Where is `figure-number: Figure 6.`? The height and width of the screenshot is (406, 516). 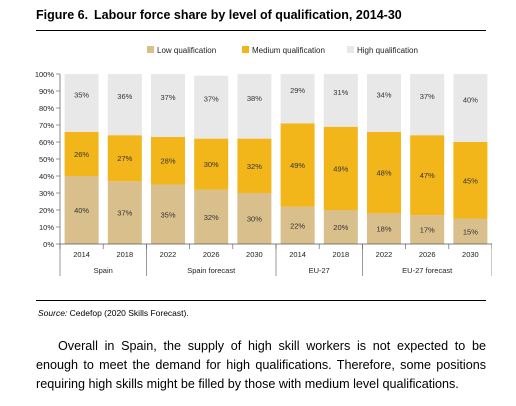
figure-number: Figure 6. is located at coordinates (62, 15).